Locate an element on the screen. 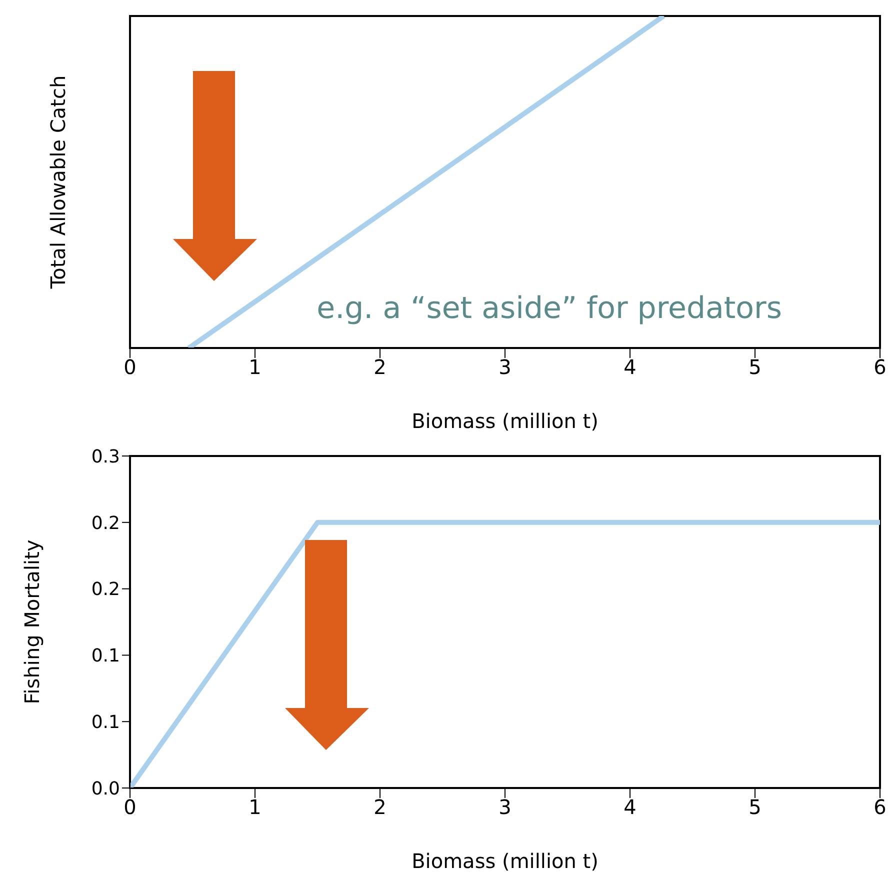  y-tick-label: 0.3 is located at coordinates (105, 457).